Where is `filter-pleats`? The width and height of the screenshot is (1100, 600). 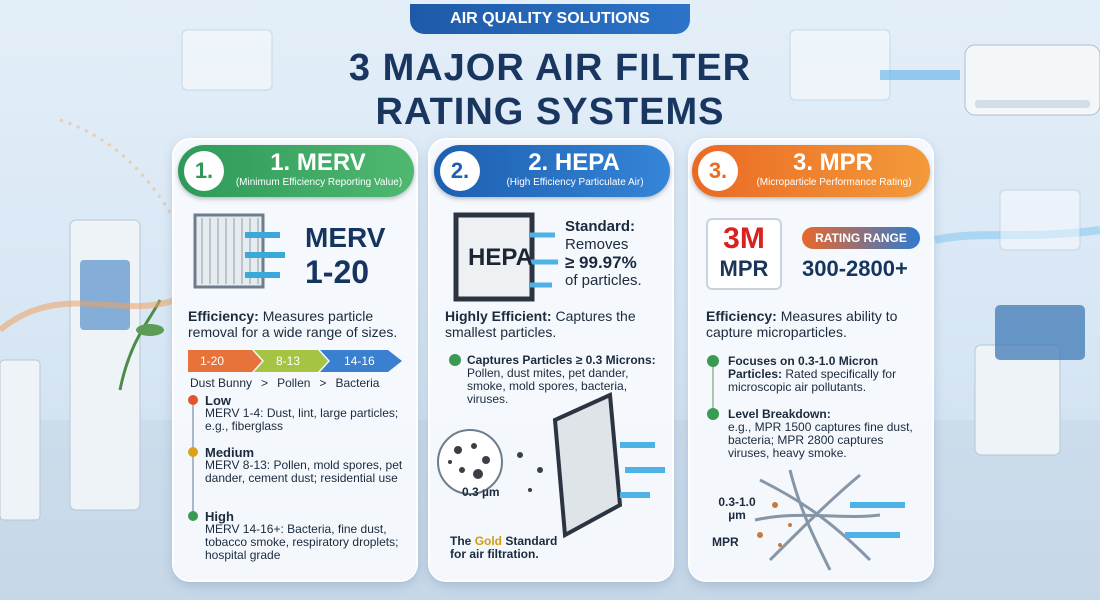 filter-pleats is located at coordinates (230, 251).